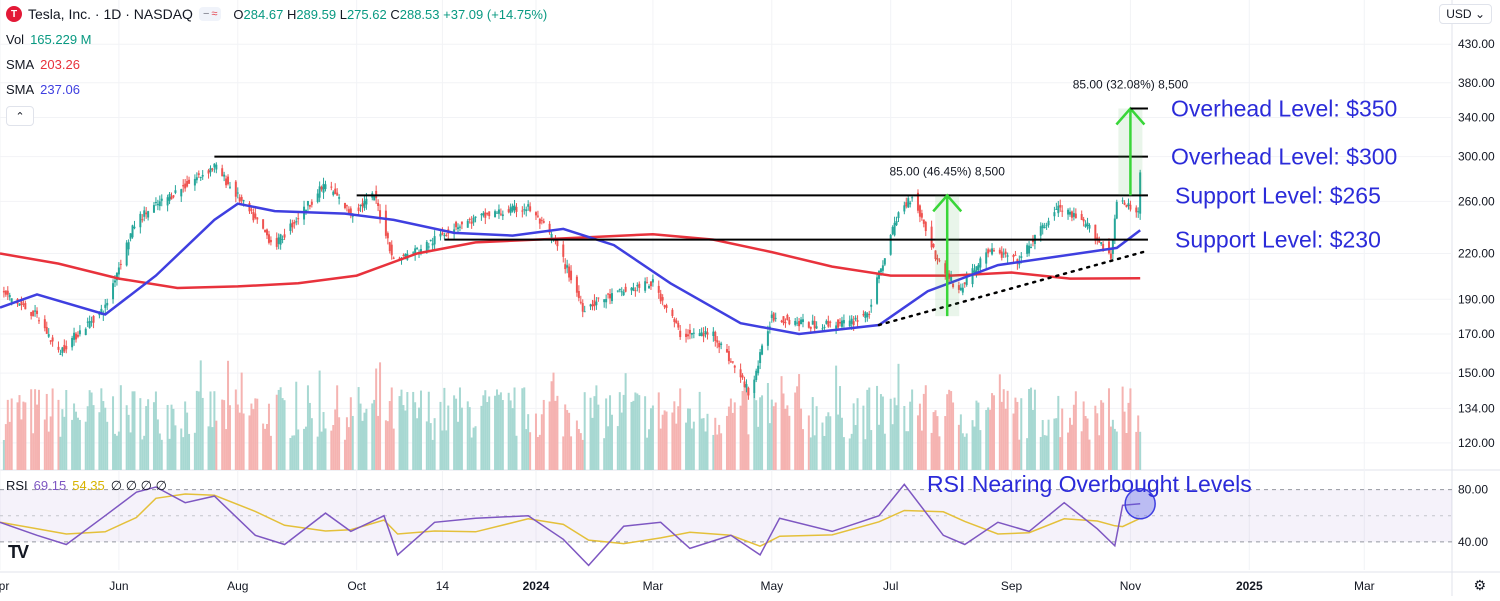 The image size is (1500, 601). I want to click on sma200-legend: SMA 203.26, so click(43, 64).